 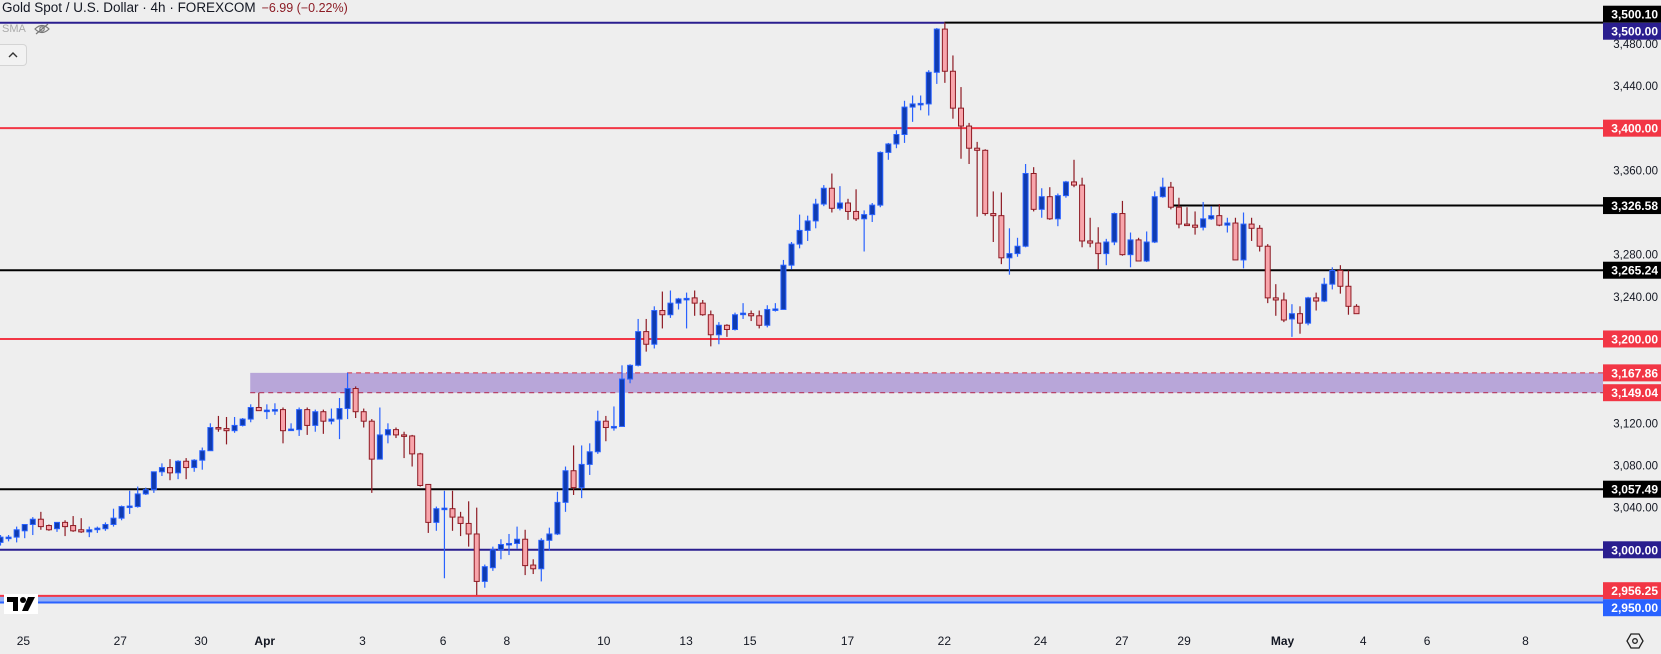 I want to click on price-level-badge: 3,057.49, so click(x=1632, y=489).